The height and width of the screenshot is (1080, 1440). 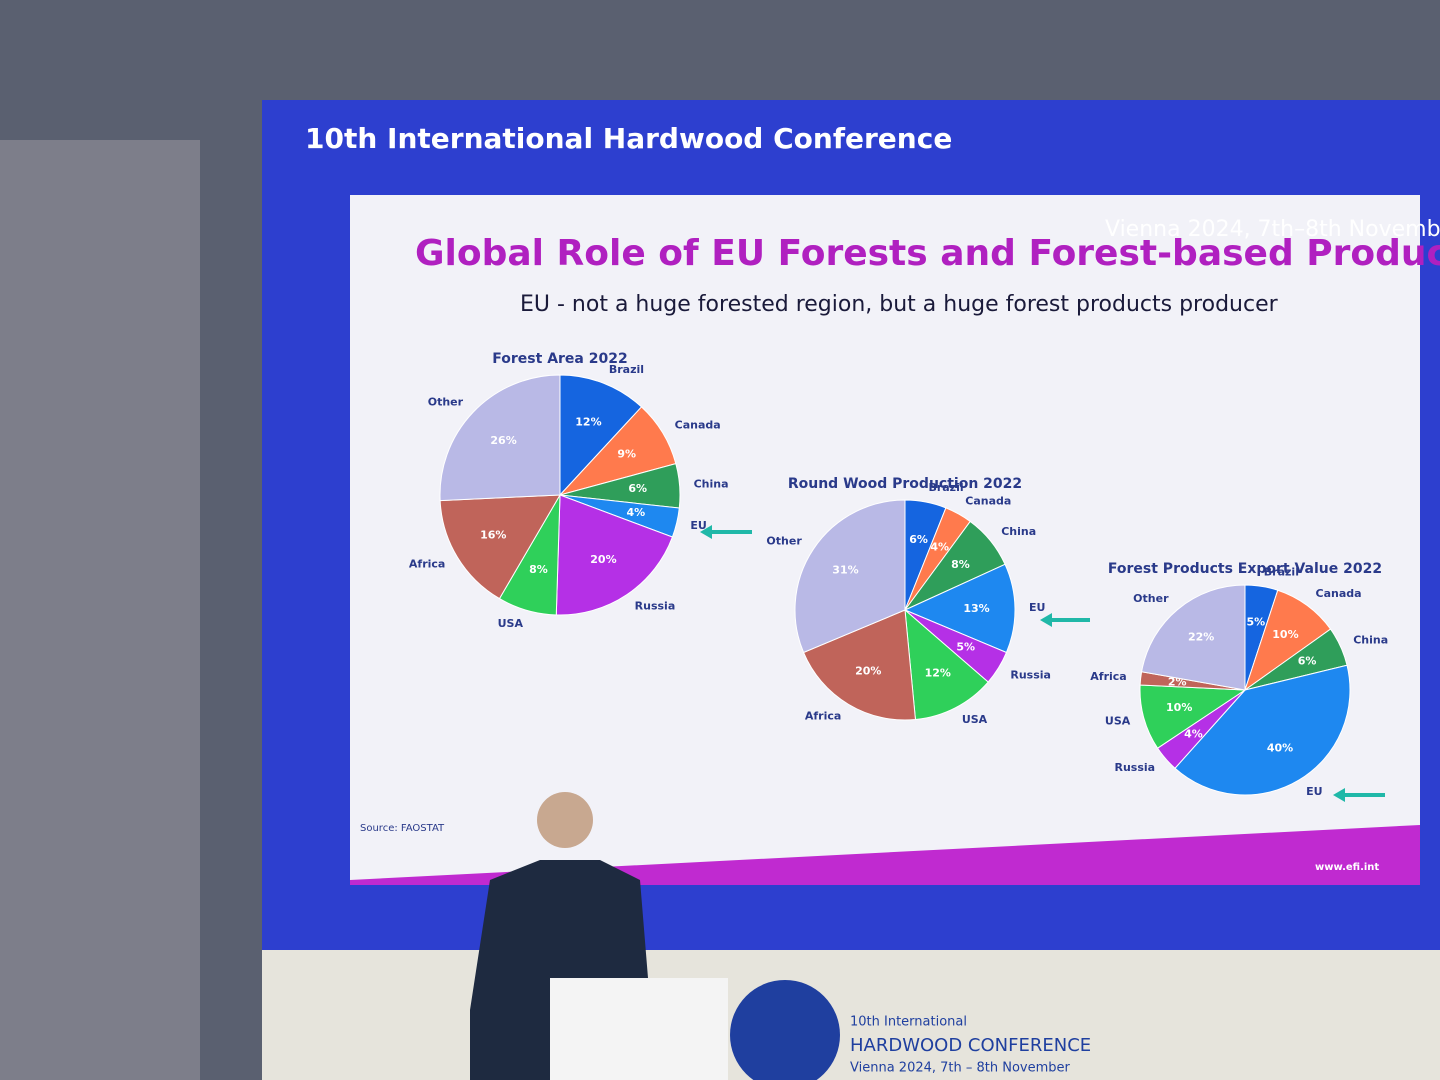 What do you see at coordinates (976, 608) in the screenshot?
I see `slice-value: 13%` at bounding box center [976, 608].